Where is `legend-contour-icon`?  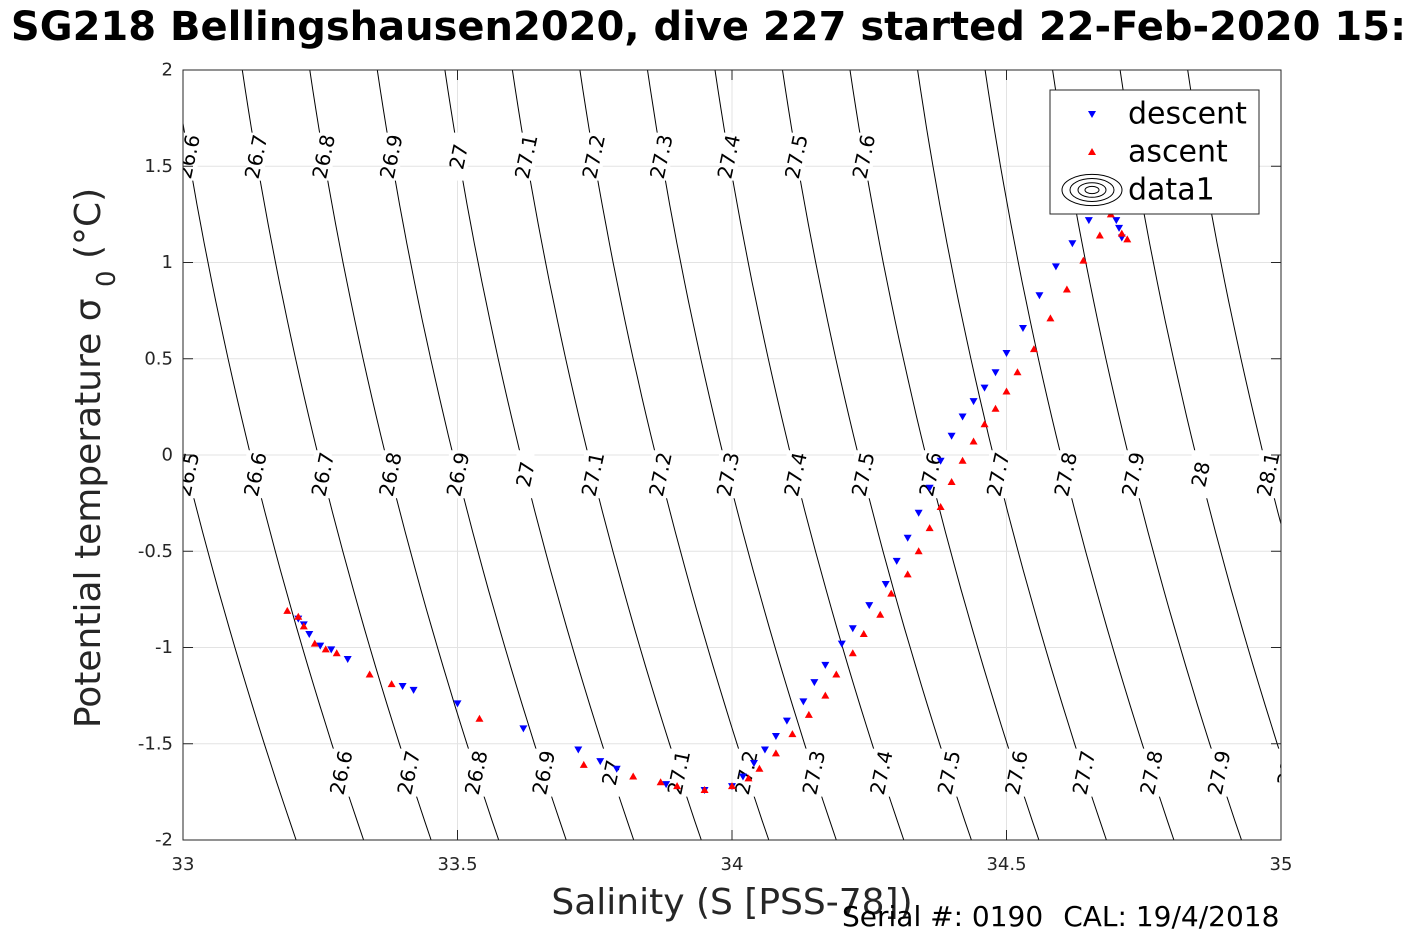
legend-contour-icon is located at coordinates (1092, 190).